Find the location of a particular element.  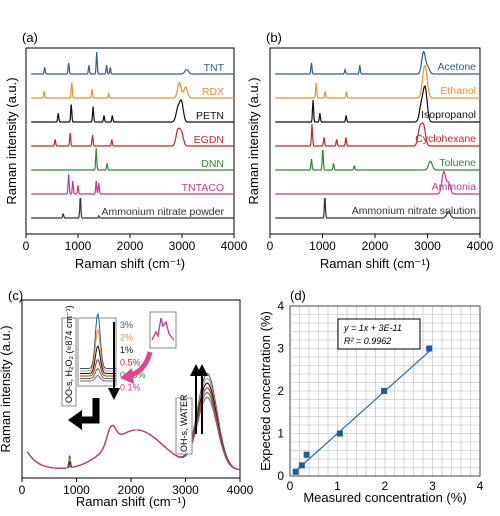

panel-c-label: (c) is located at coordinates (15, 295).